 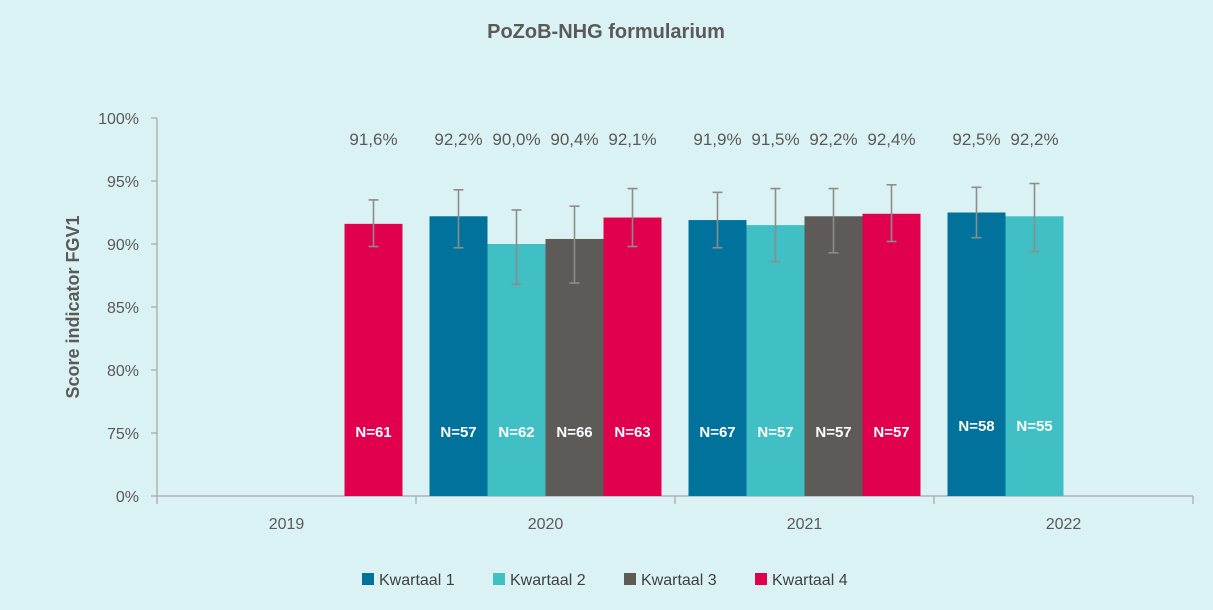 What do you see at coordinates (548, 580) in the screenshot?
I see `legend-label: Kwartaal 2` at bounding box center [548, 580].